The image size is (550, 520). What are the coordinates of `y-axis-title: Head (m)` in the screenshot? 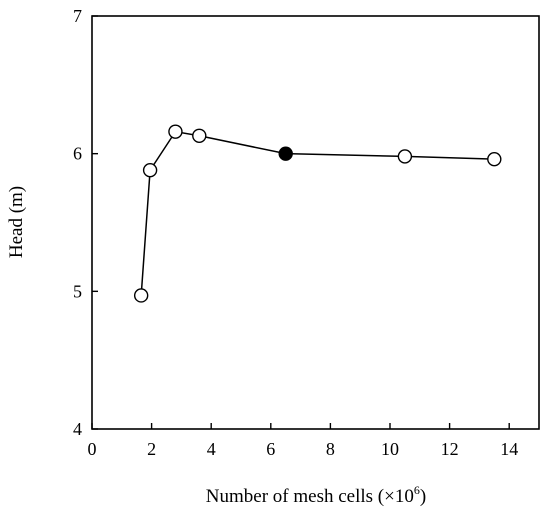 It's located at (16, 222).